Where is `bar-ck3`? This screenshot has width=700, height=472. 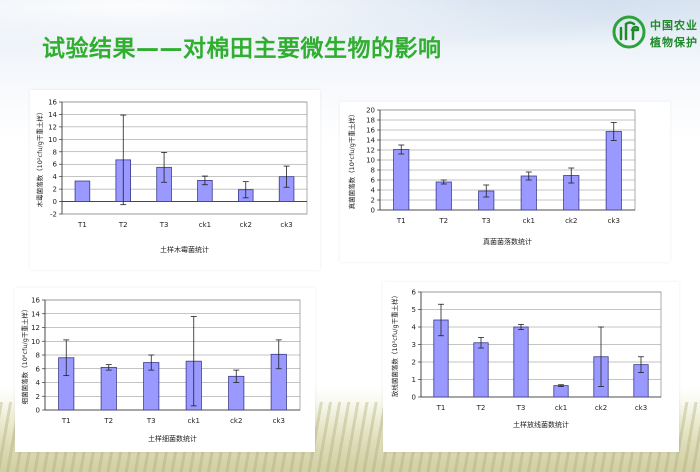 bar-ck3 is located at coordinates (613, 171).